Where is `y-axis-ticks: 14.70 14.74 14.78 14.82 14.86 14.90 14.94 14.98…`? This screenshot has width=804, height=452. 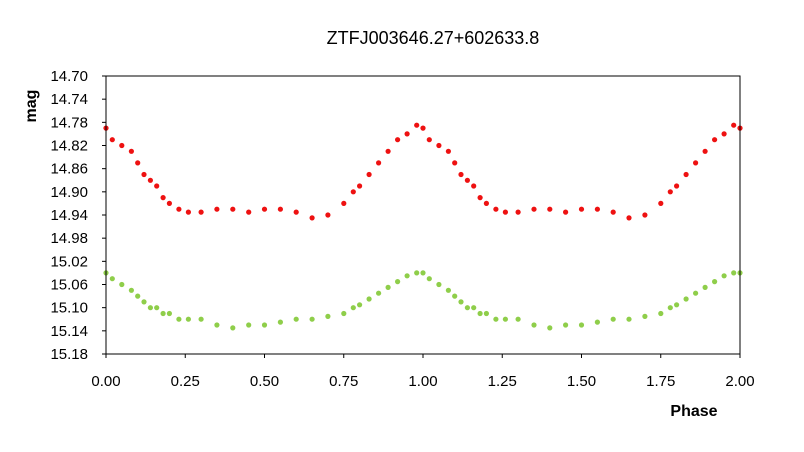 y-axis-ticks: 14.70 14.74 14.78 14.82 14.86 14.90 14.94 14.98… is located at coordinates (78, 215).